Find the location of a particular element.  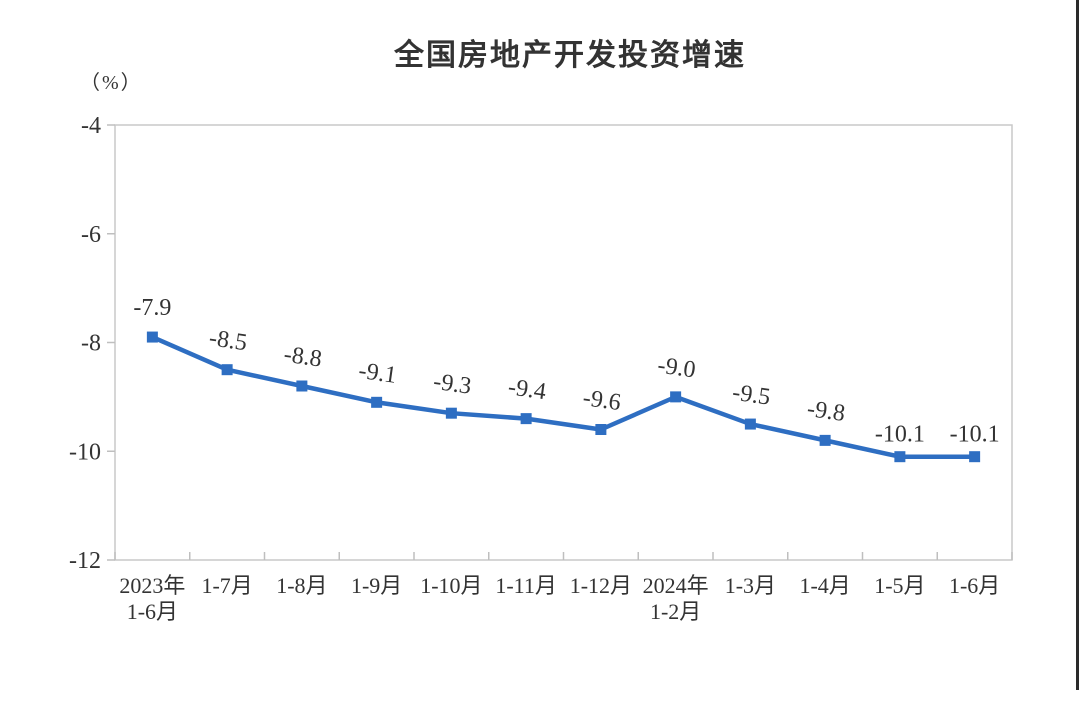

data-point-label: -8.5 is located at coordinates (227, 340).